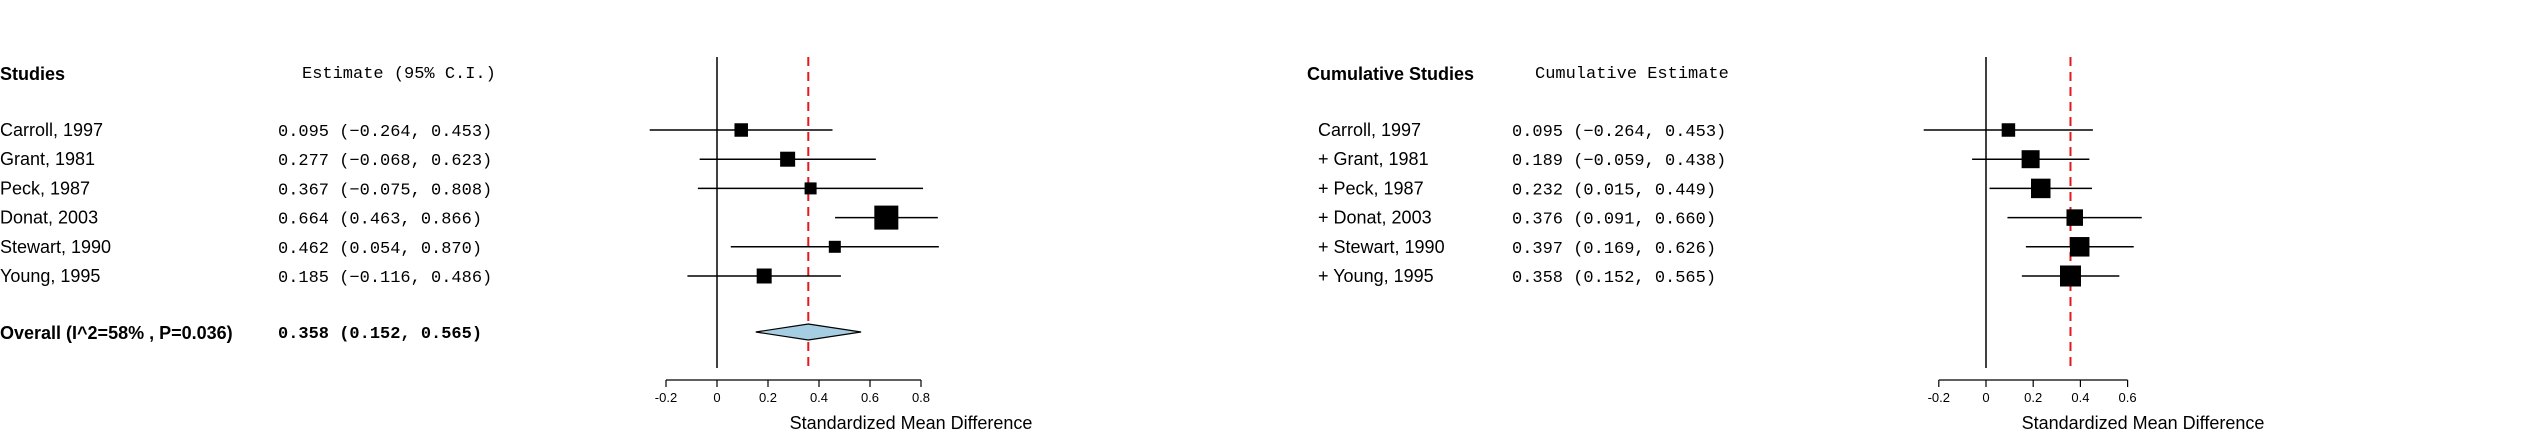 The image size is (2533, 432). I want to click on study-estimate-text: 0.462 (0.054, 0.870), so click(380, 249).